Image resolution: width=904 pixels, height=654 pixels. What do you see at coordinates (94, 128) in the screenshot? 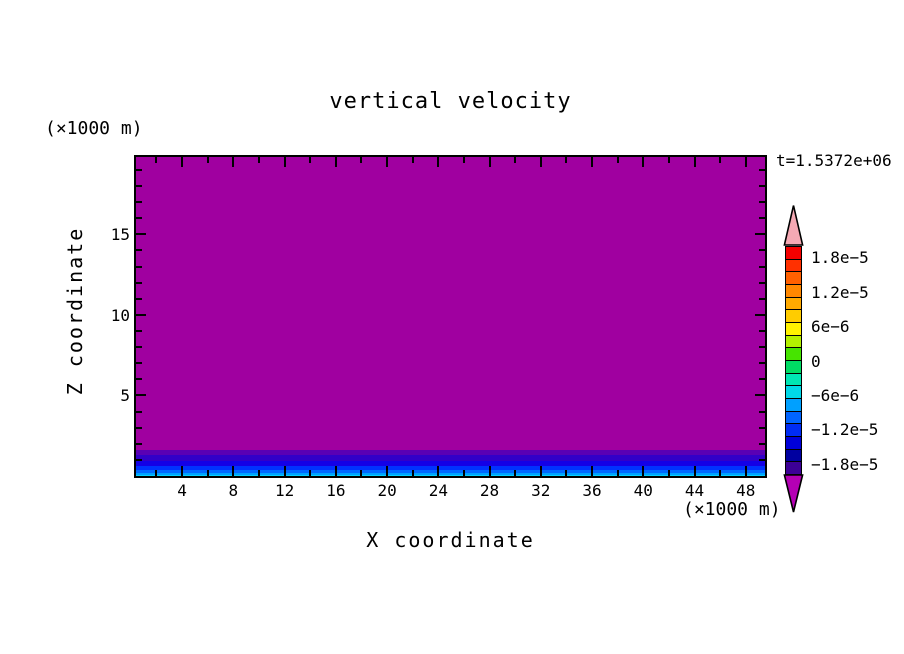
I see `y-axis-units-label: (×1000 m)` at bounding box center [94, 128].